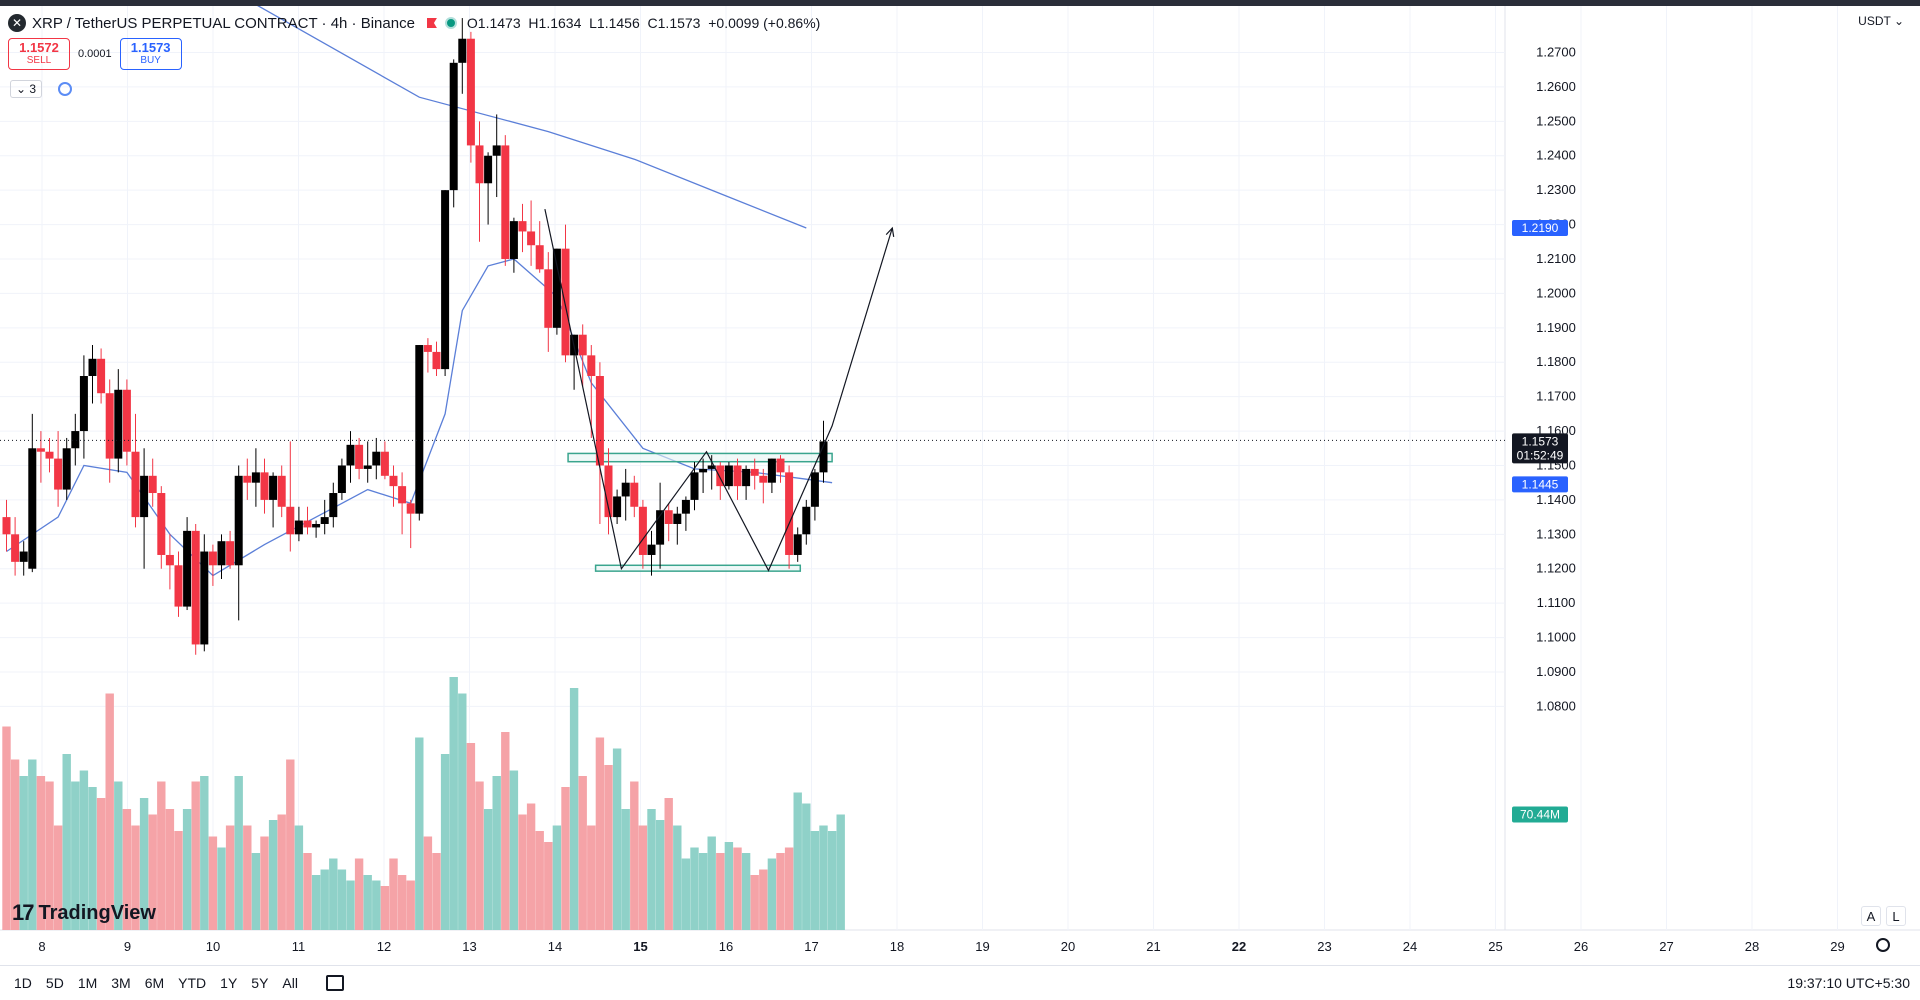  Describe the element at coordinates (726, 946) in the screenshot. I see `time-tick-label: 16` at that location.